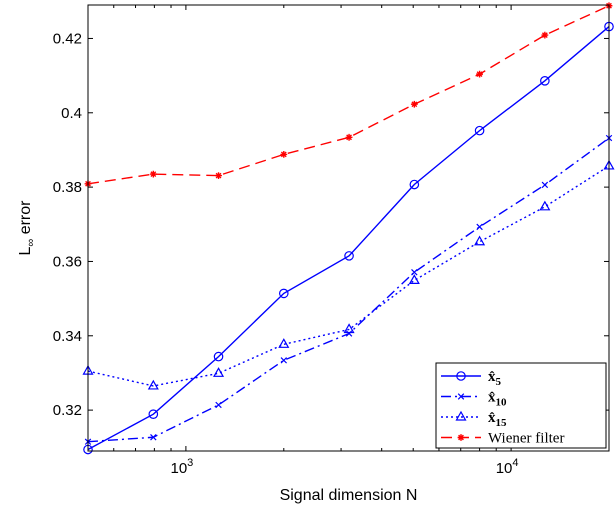  What do you see at coordinates (25, 250) in the screenshot?
I see `y-axis-label-main: L` at bounding box center [25, 250].